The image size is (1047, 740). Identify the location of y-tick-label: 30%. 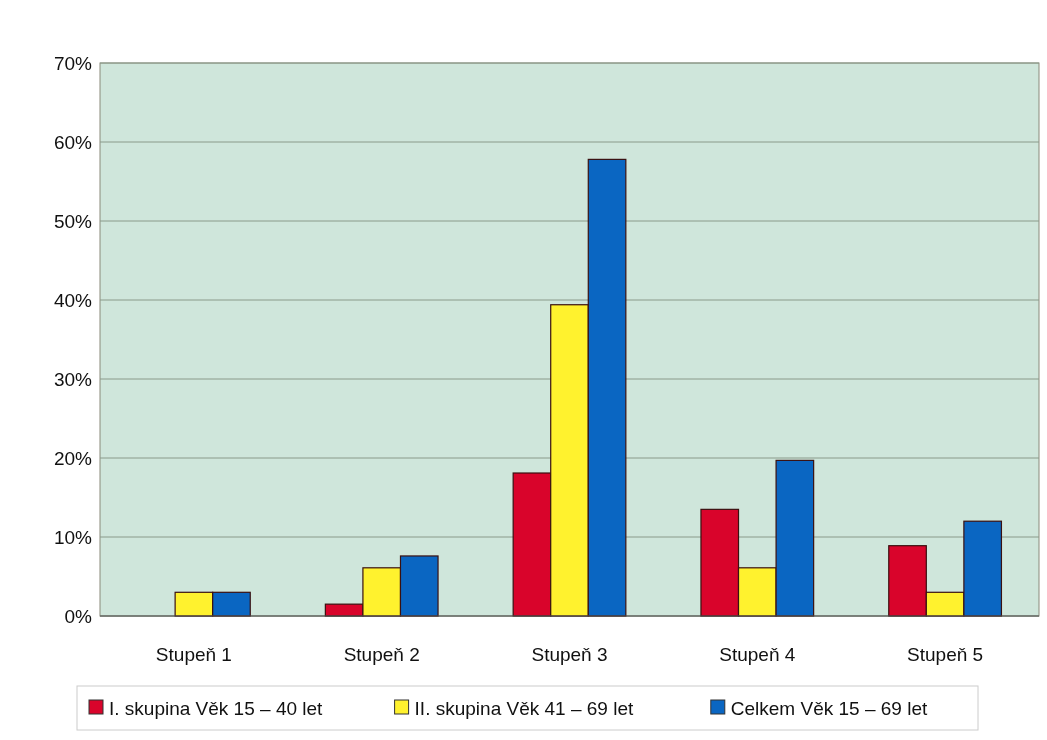
(73, 379).